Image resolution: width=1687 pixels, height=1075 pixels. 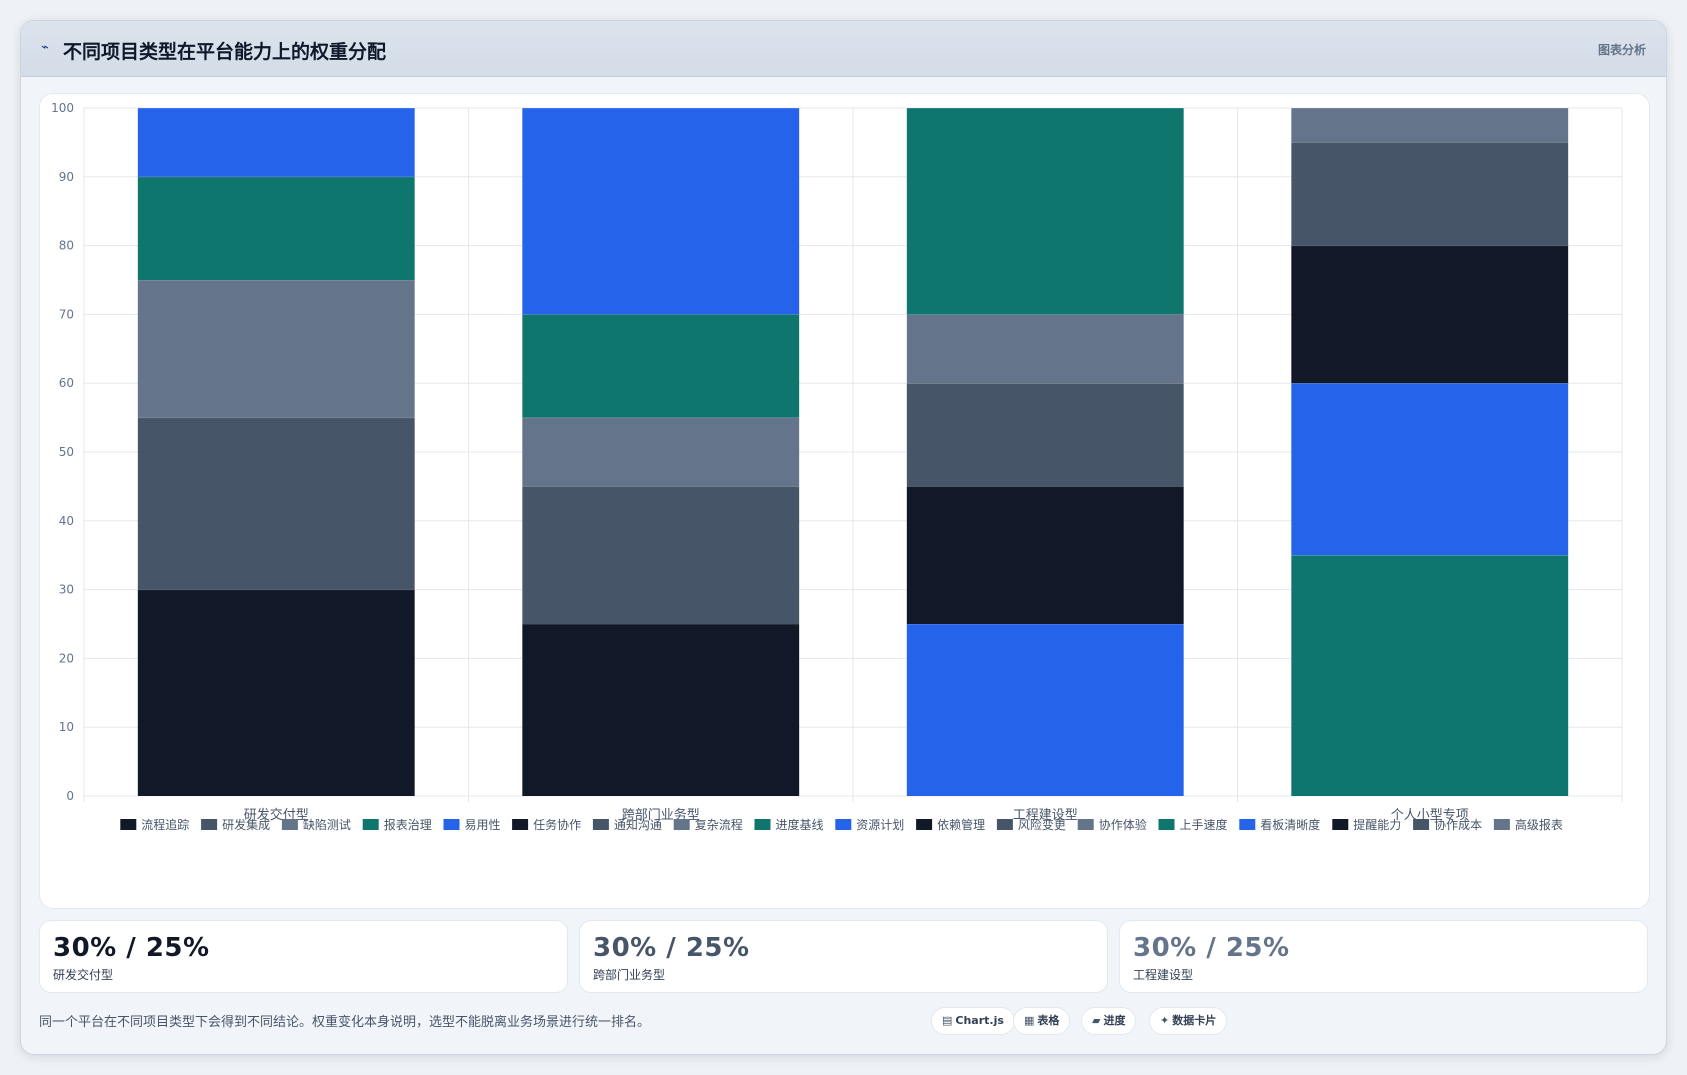 I want to click on legend-item: 缺陷测试, so click(x=316, y=824).